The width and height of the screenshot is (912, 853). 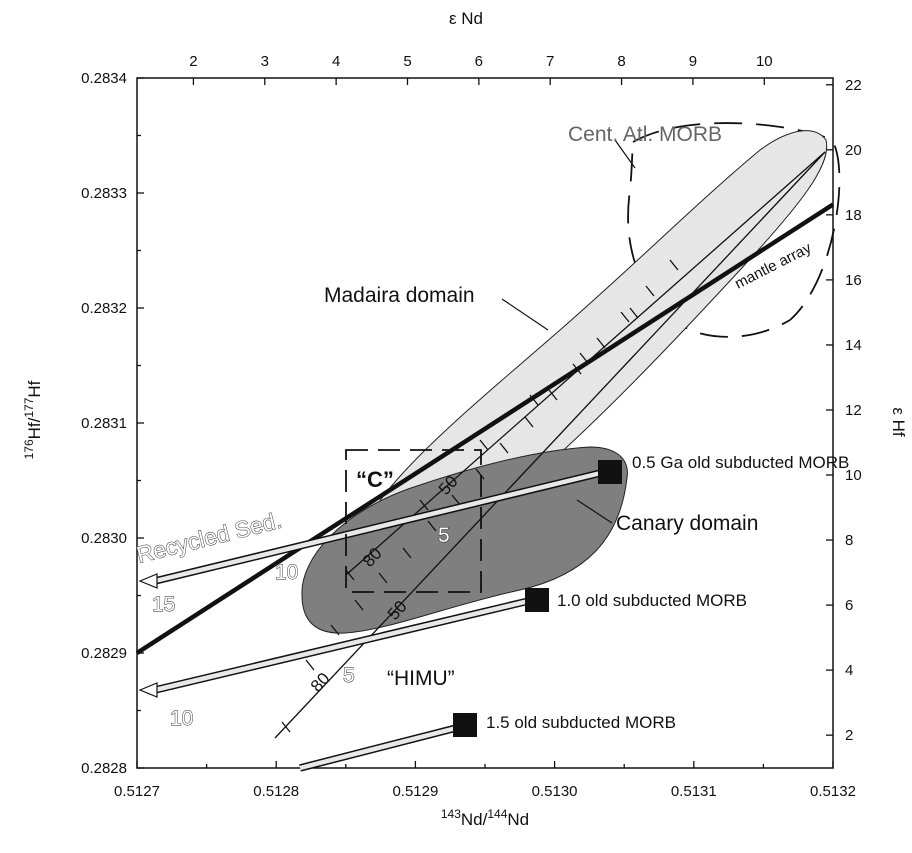 What do you see at coordinates (652, 600) in the screenshot?
I see `morb-1-0ga-label: 1.0 old subducted MORB` at bounding box center [652, 600].